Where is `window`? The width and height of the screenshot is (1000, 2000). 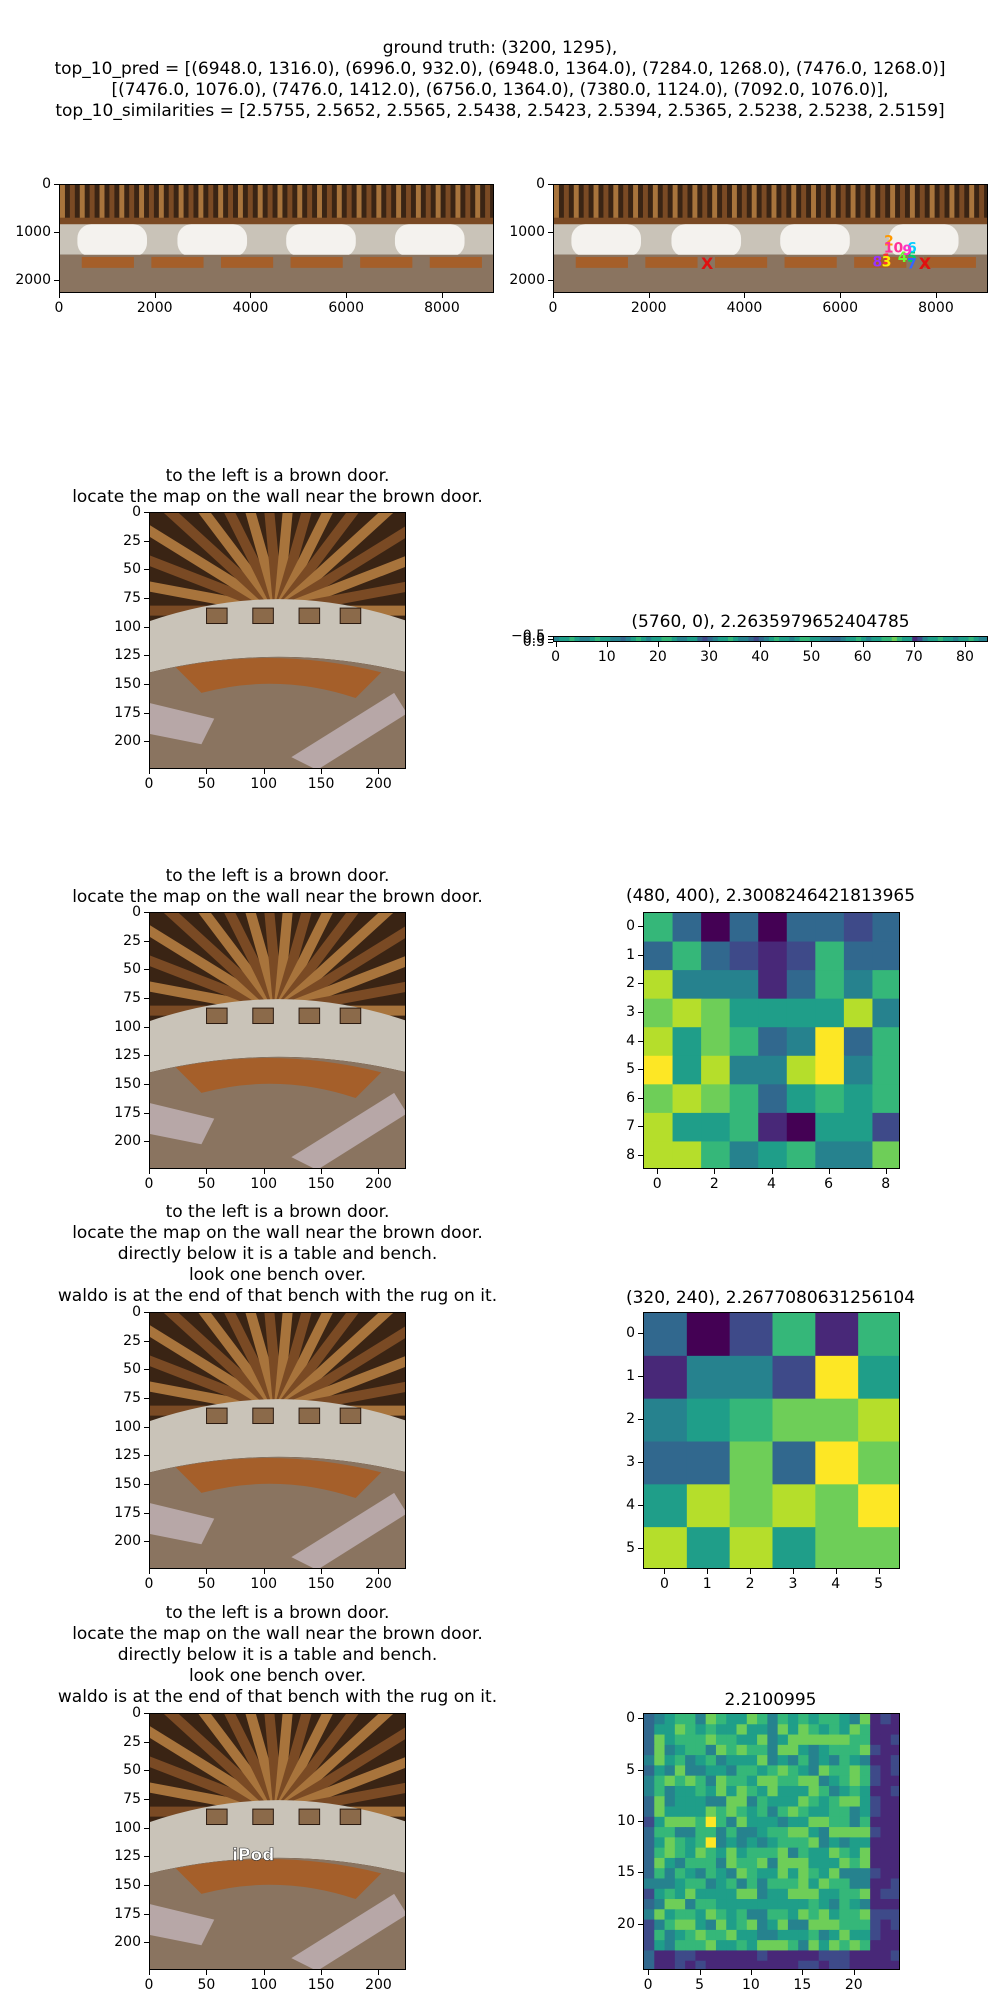
window is located at coordinates (429, 240).